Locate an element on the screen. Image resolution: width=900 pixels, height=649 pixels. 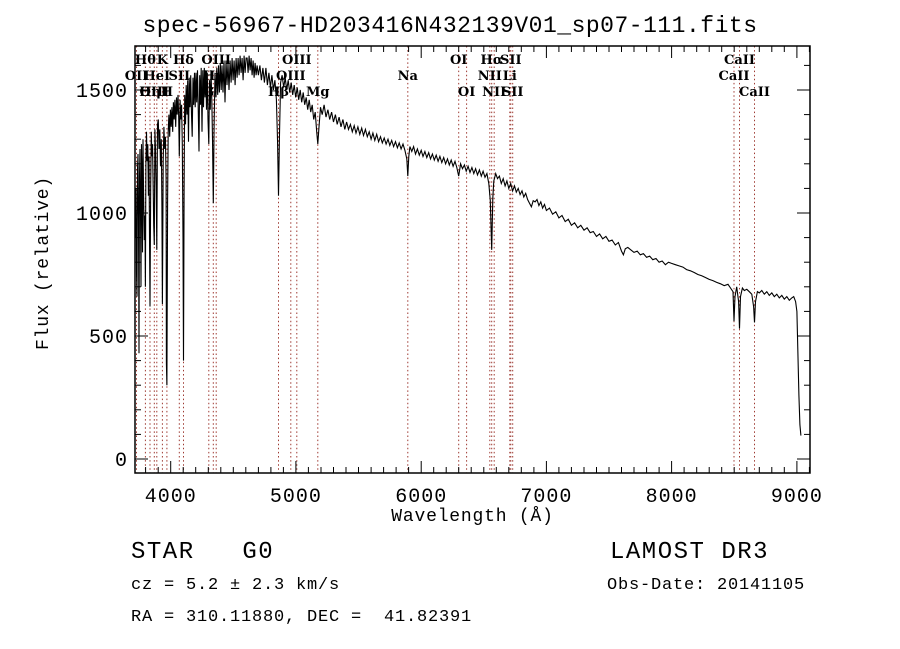
x-tick-label: 9000 is located at coordinates (797, 497).